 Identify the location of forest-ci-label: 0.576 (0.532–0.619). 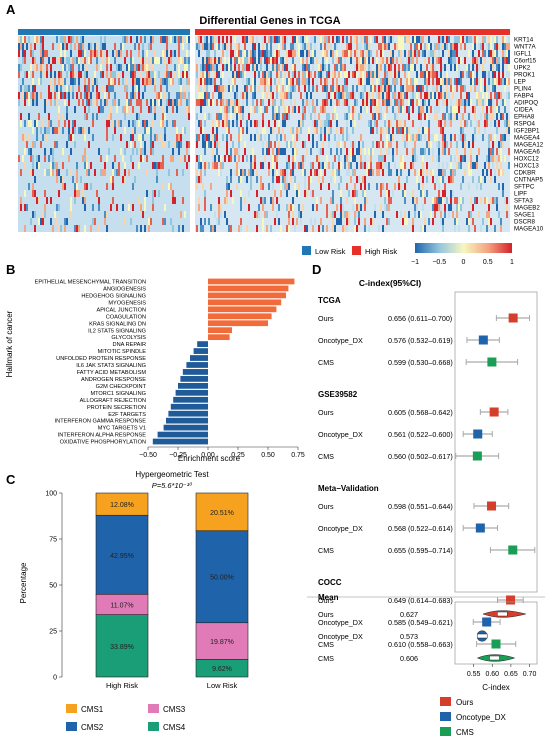
(420, 340).